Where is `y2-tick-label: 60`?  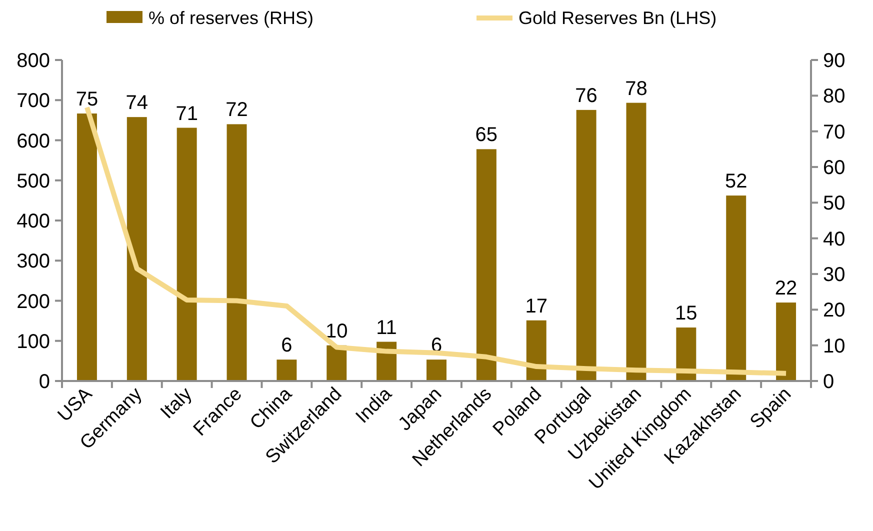 y2-tick-label: 60 is located at coordinates (834, 168).